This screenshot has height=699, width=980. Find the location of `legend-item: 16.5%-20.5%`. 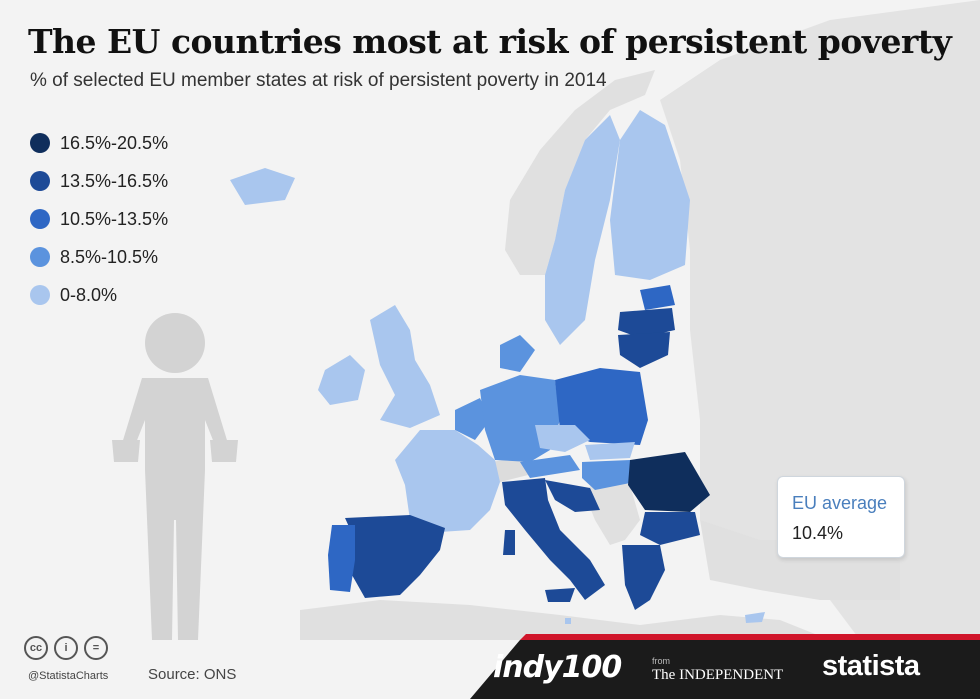

legend-item: 16.5%-20.5% is located at coordinates (99, 143).